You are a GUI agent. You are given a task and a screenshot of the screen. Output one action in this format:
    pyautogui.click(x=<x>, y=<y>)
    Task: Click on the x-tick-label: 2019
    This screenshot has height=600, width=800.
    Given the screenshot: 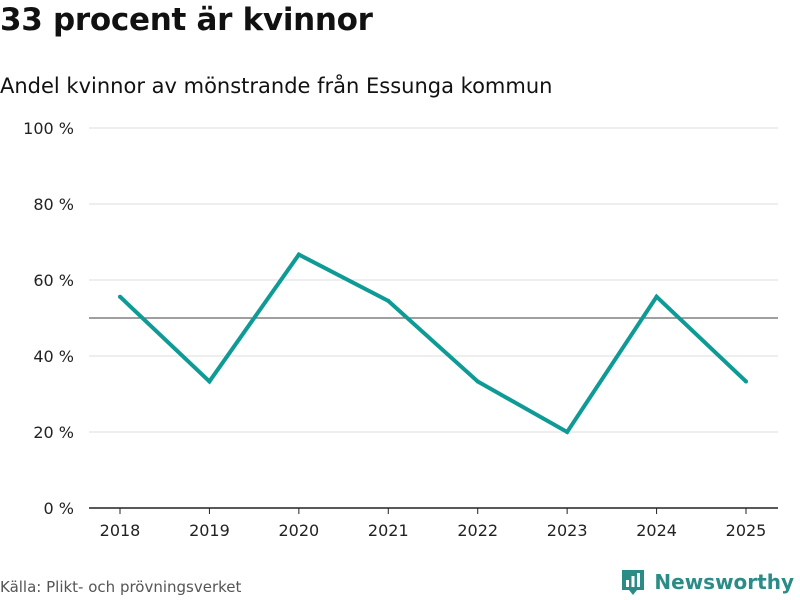 What is the action you would take?
    pyautogui.click(x=209, y=530)
    